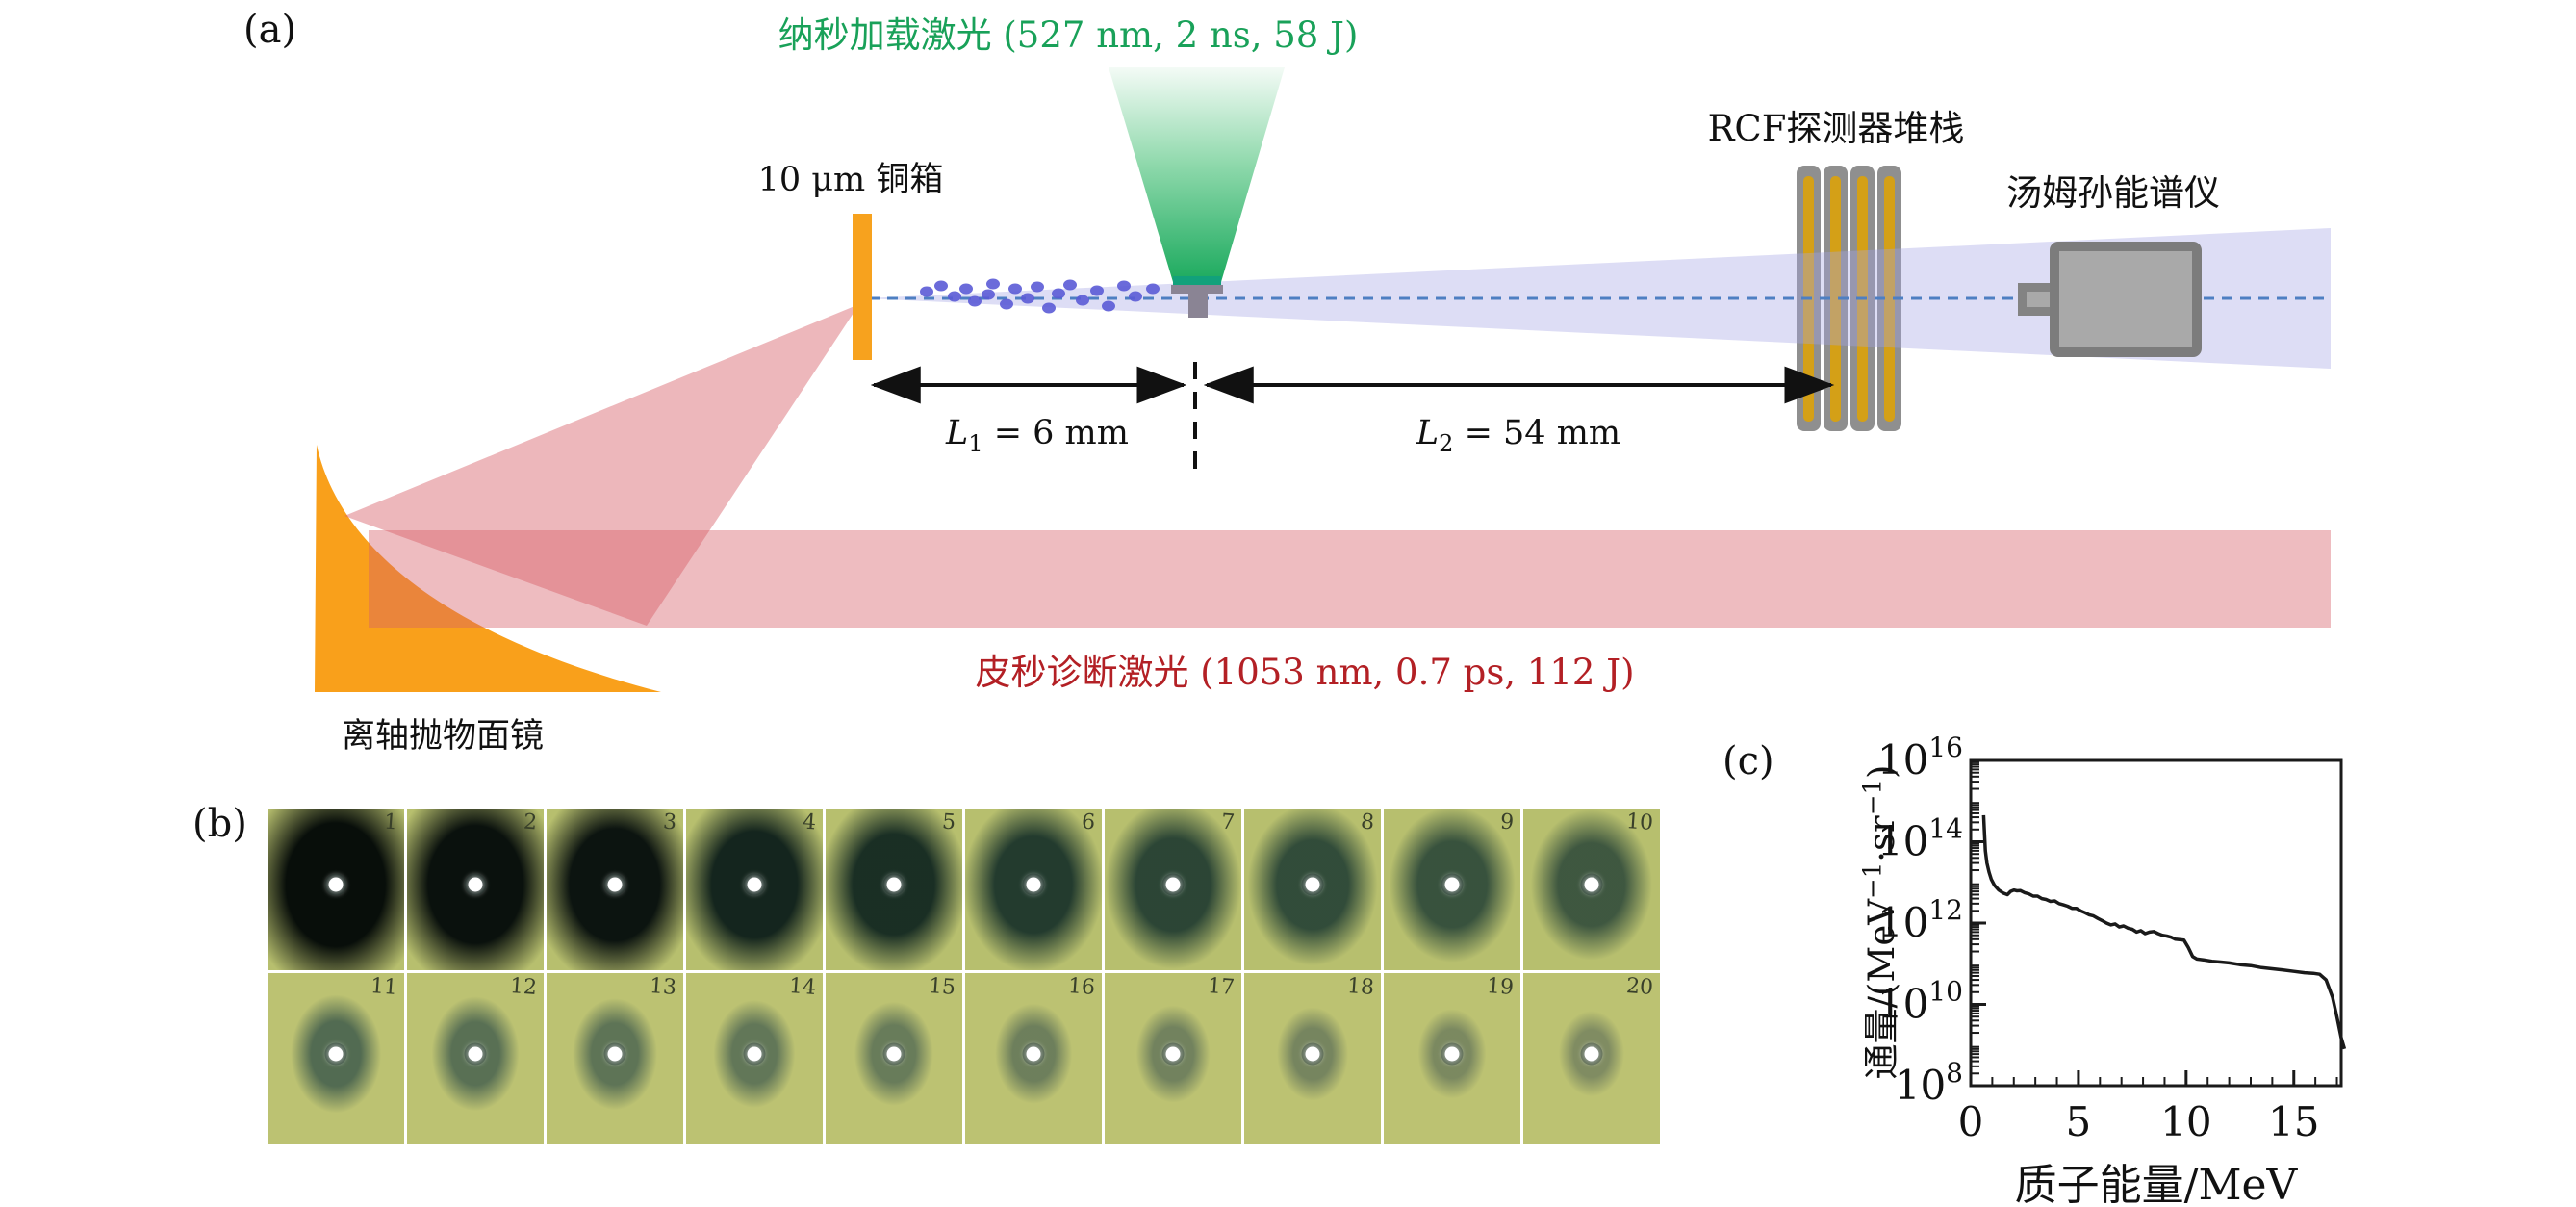 This screenshot has width=2576, height=1207. What do you see at coordinates (523, 987) in the screenshot?
I see `rcf-film-number: 12` at bounding box center [523, 987].